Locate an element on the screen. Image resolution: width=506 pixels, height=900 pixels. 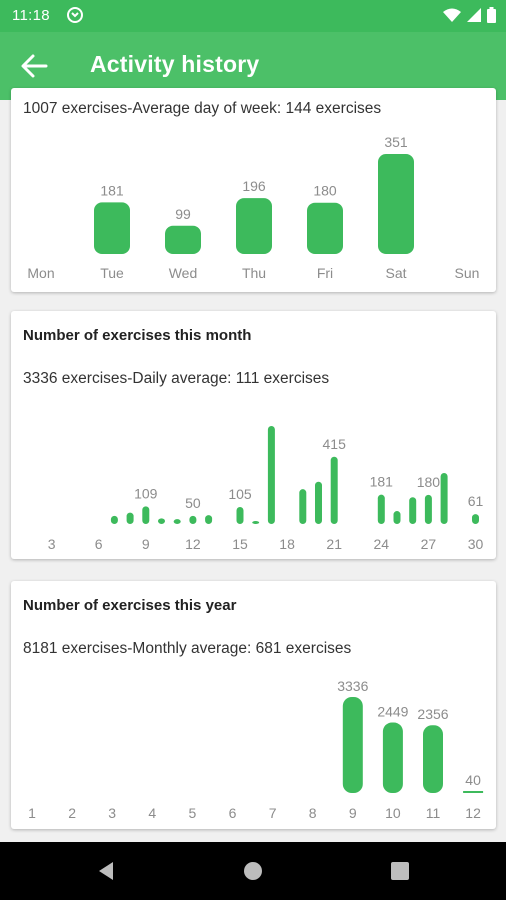
x-tick-label: Tue is located at coordinates (112, 273).